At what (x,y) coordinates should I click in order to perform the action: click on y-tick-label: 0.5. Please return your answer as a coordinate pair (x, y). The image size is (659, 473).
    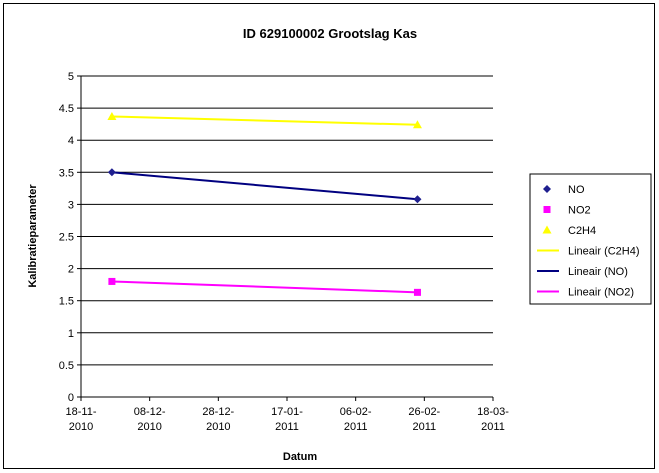
    Looking at the image, I should click on (66, 366).